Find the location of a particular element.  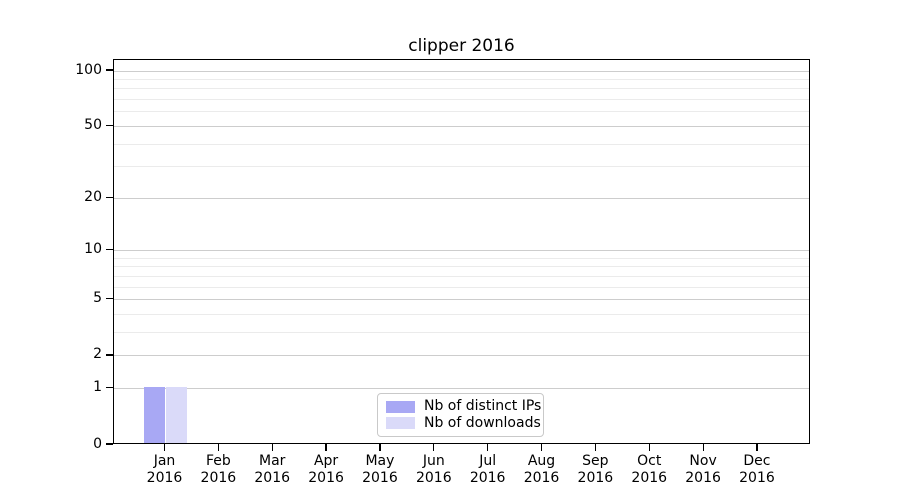

x-axis-tick-label: Aug 2016 is located at coordinates (542, 470).